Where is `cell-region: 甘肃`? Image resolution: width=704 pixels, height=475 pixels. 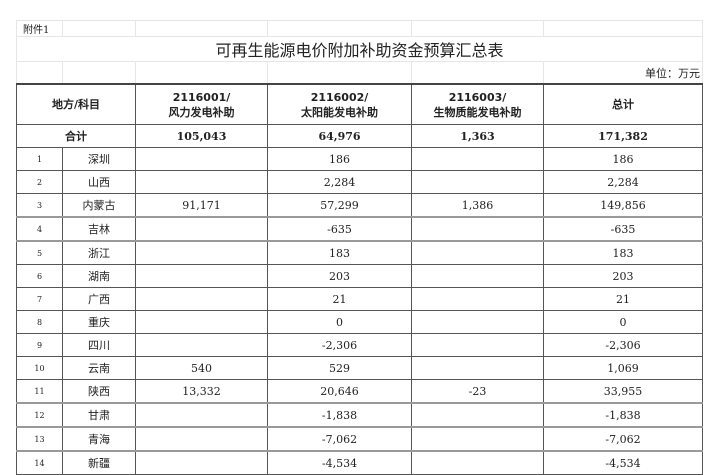
cell-region: 甘肃 is located at coordinates (99, 415).